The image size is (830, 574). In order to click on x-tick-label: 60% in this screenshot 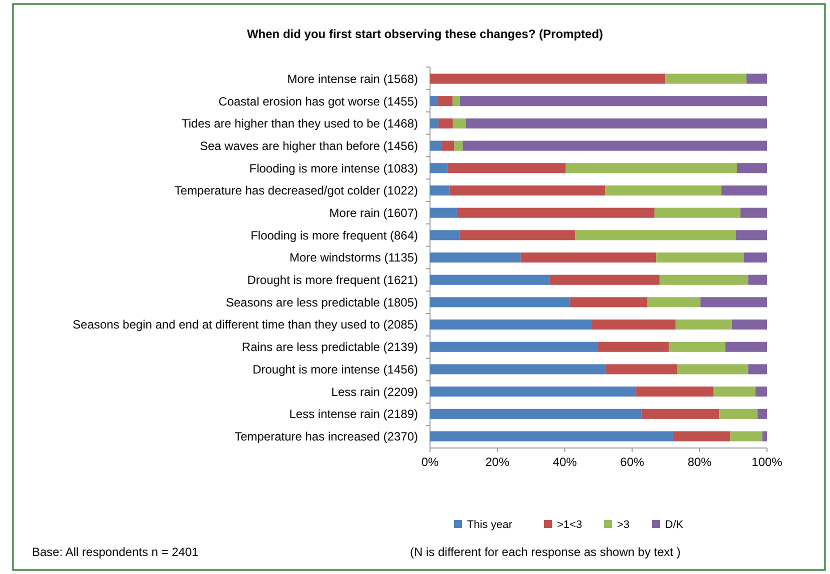, I will do `click(632, 462)`.